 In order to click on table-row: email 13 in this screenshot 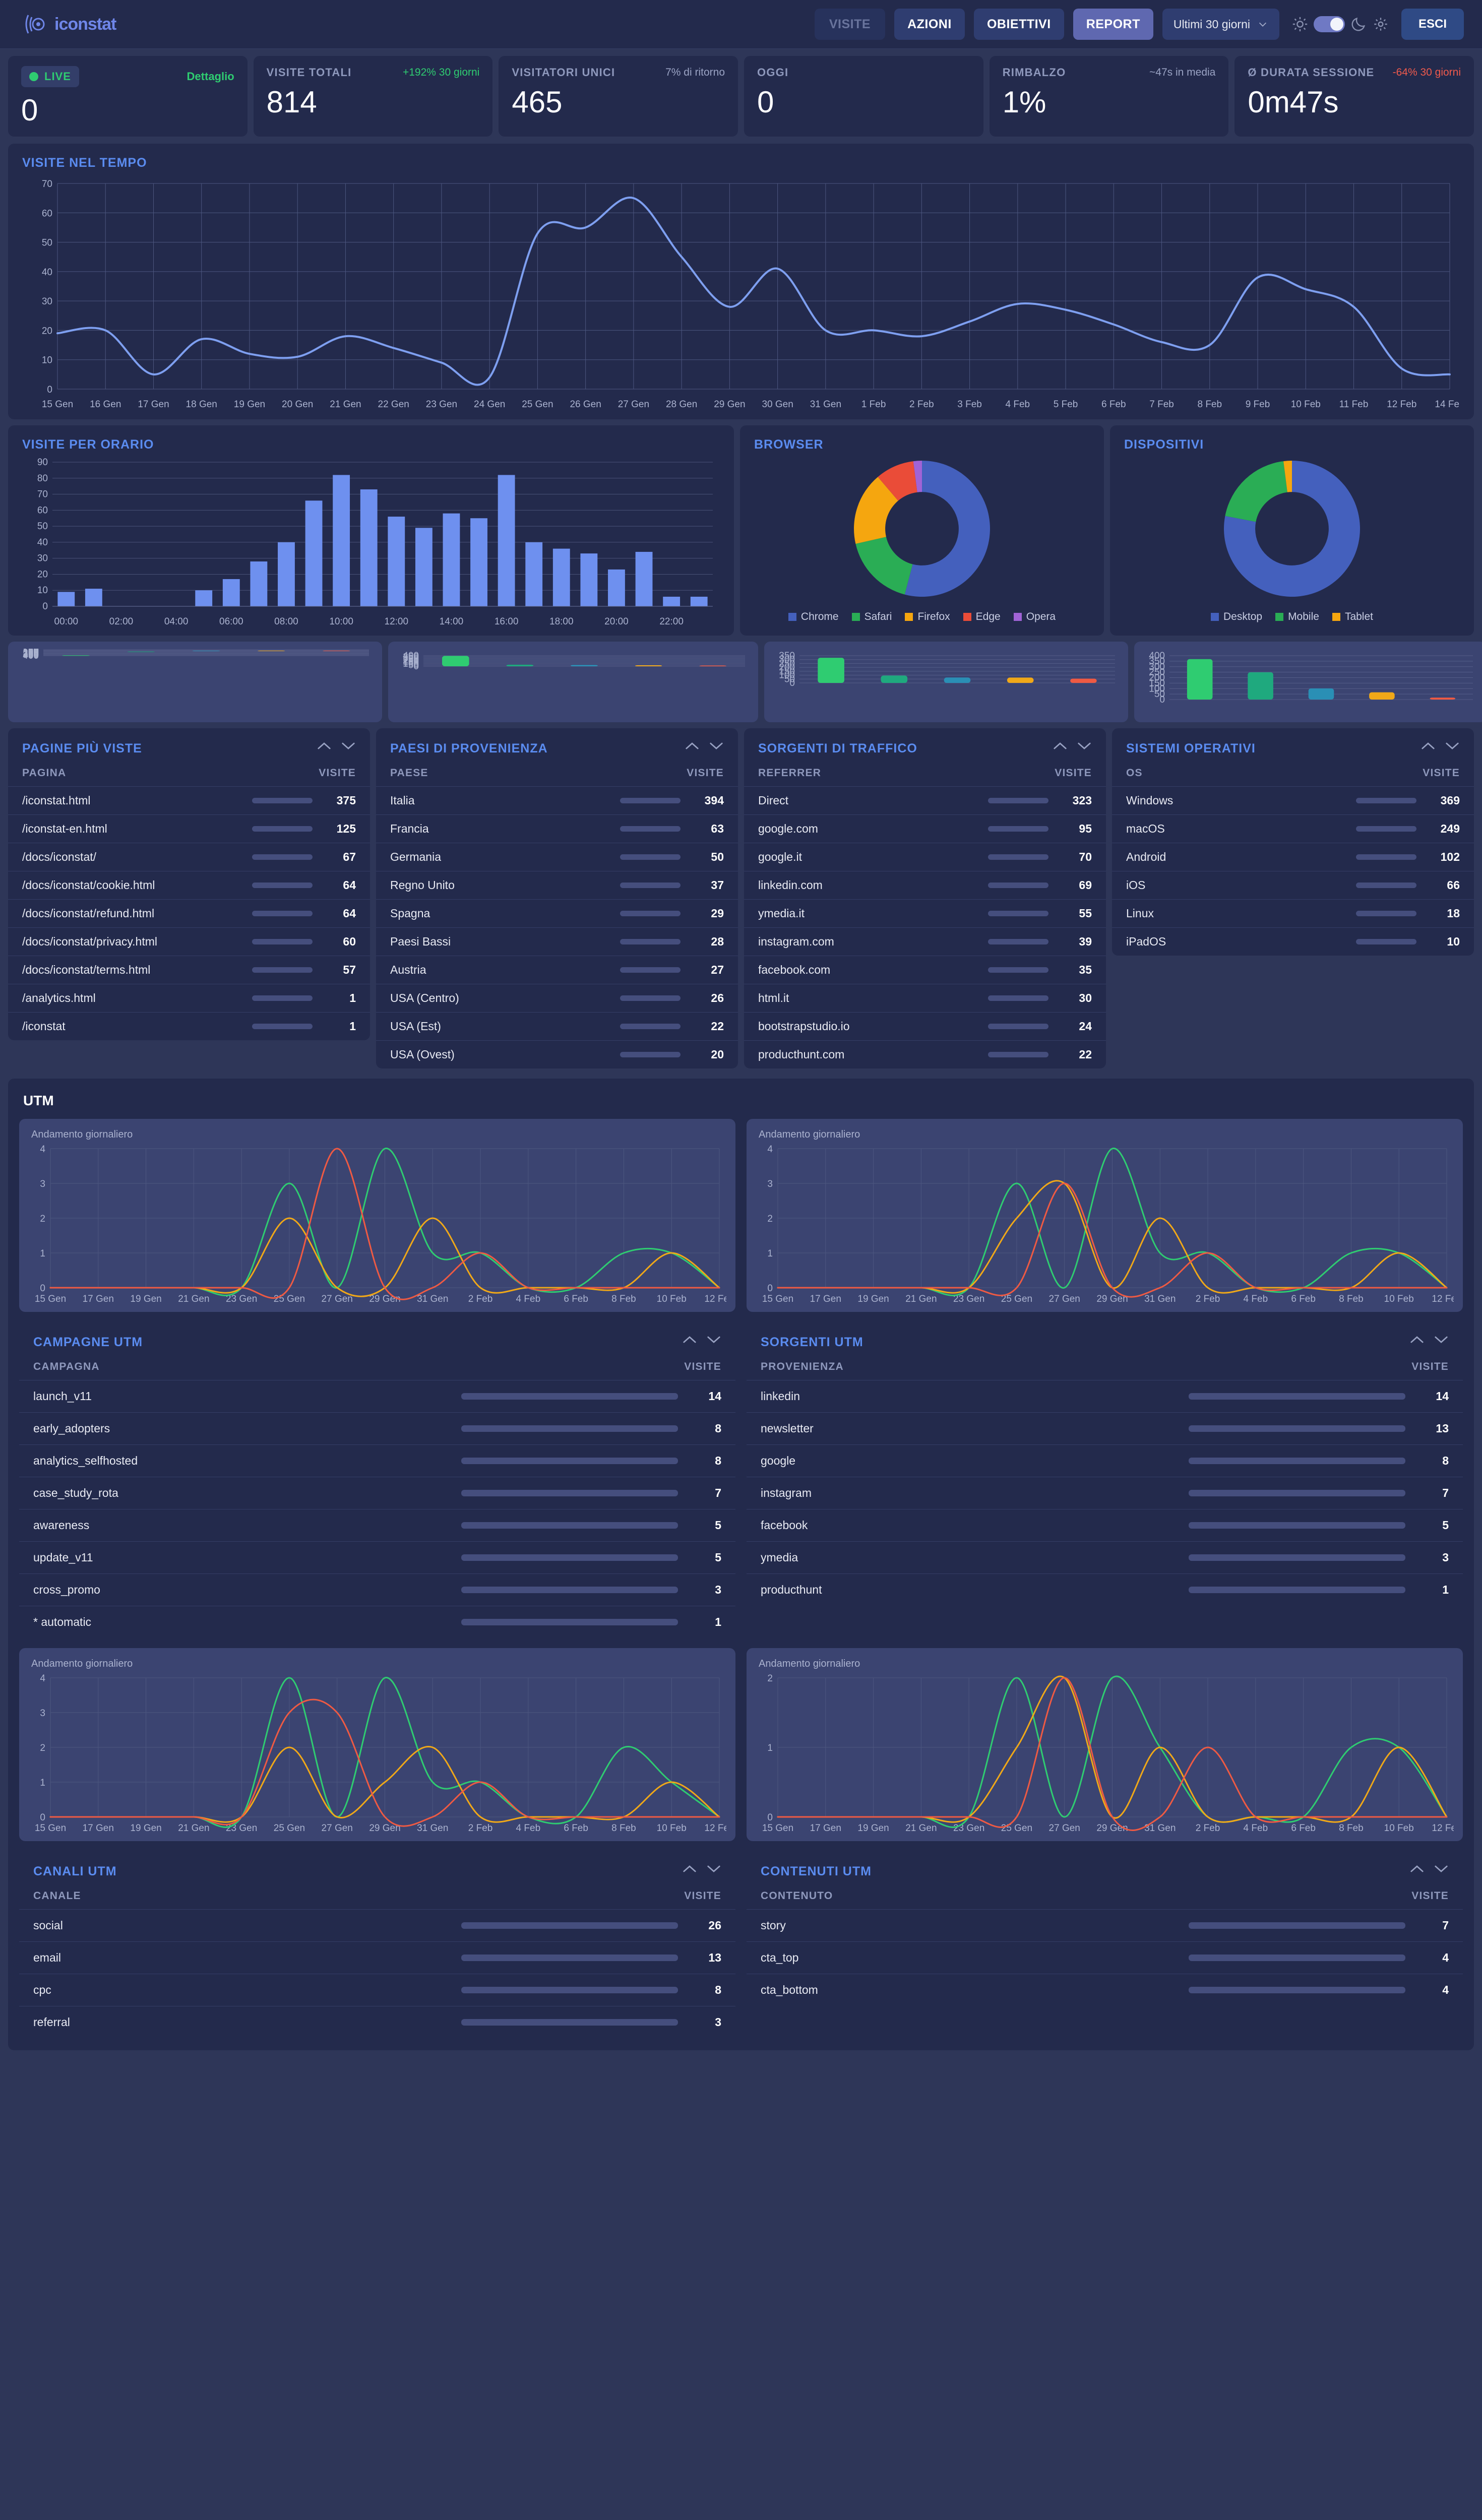, I will do `click(377, 1957)`.